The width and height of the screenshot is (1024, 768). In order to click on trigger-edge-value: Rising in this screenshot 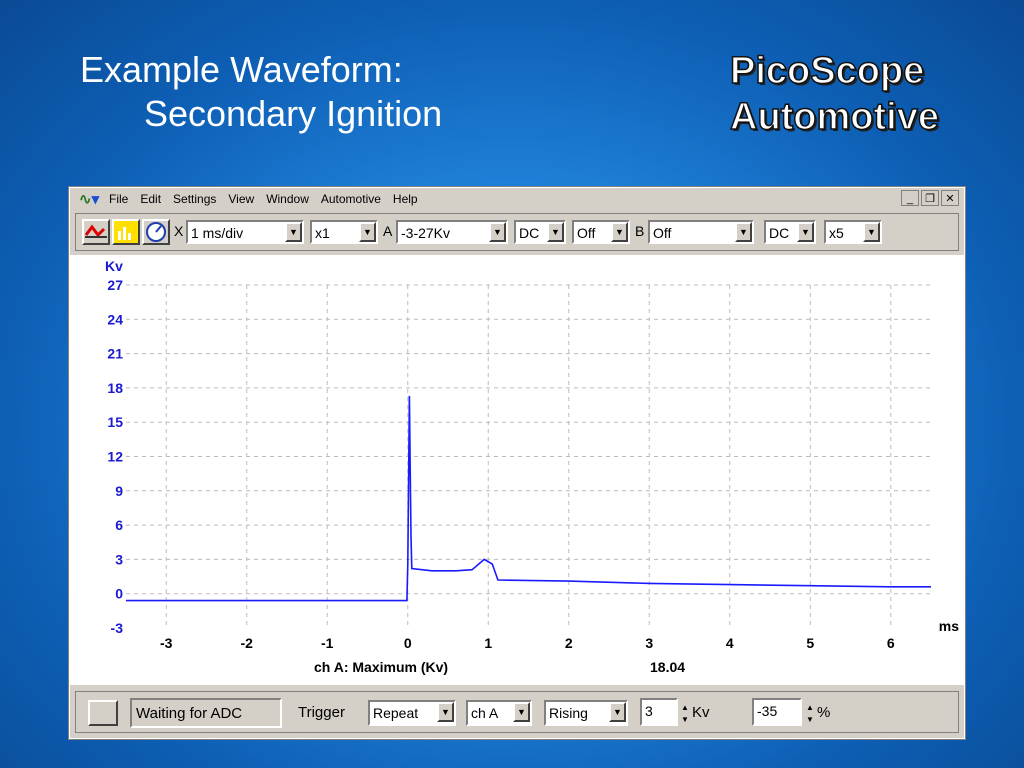, I will do `click(568, 713)`.